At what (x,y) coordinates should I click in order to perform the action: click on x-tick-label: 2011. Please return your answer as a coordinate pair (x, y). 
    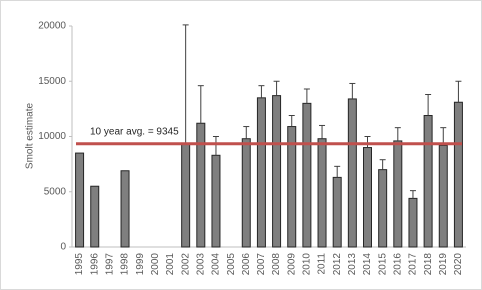
    Looking at the image, I should click on (322, 264).